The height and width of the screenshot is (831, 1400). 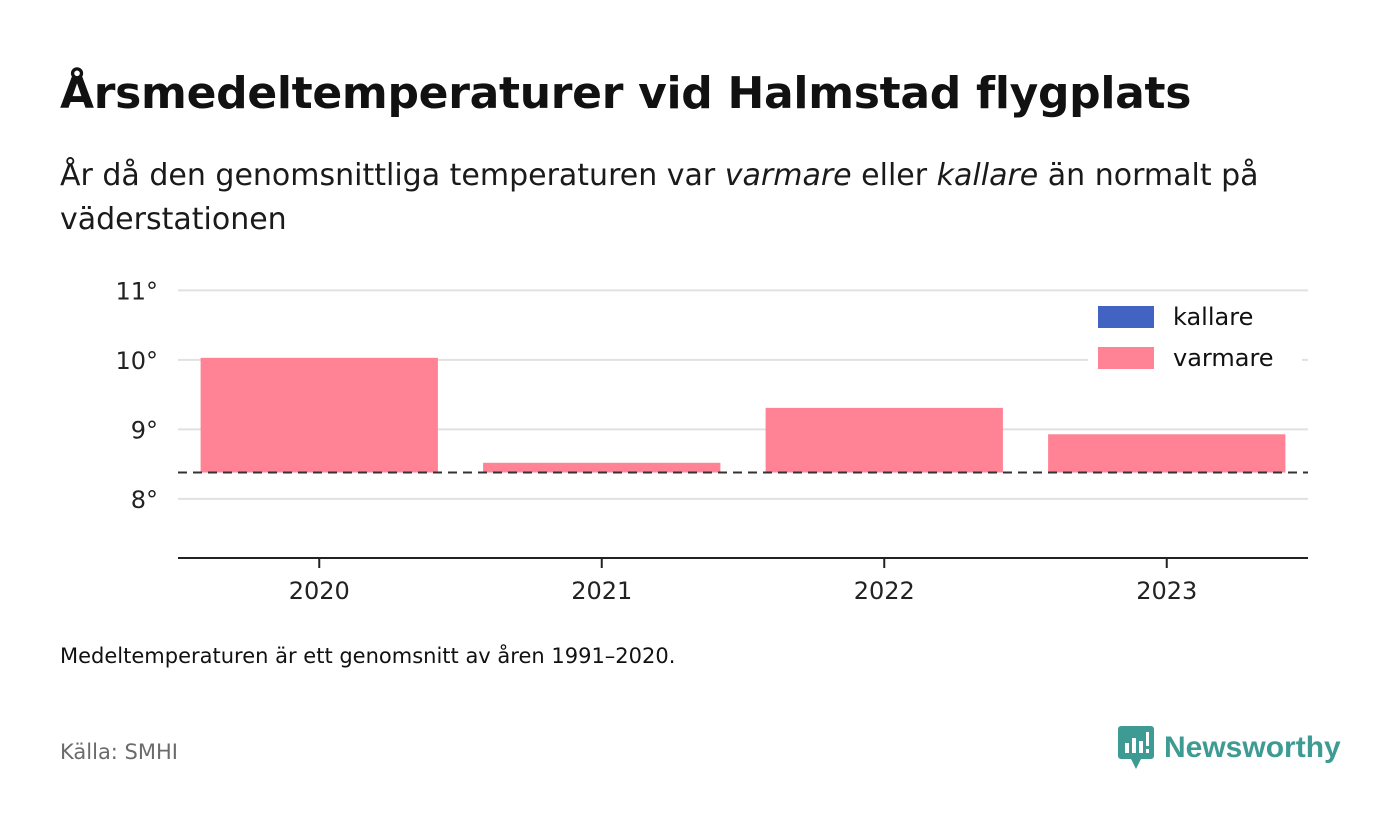 I want to click on legend-label: kallare, so click(x=1213, y=317).